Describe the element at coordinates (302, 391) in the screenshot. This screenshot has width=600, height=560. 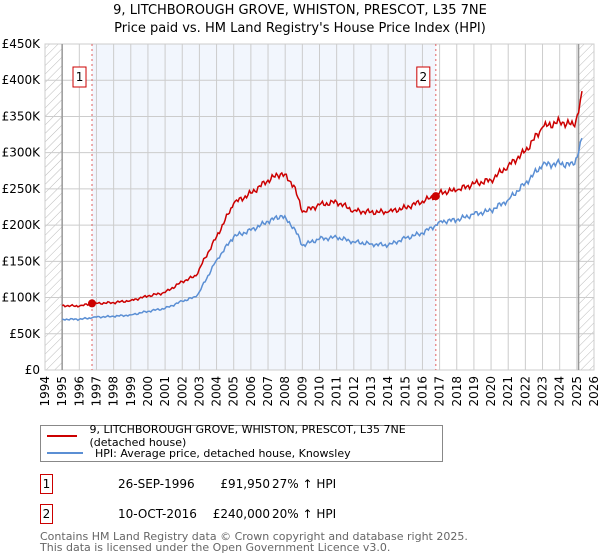
I see `x-tick-label: 2009` at that location.